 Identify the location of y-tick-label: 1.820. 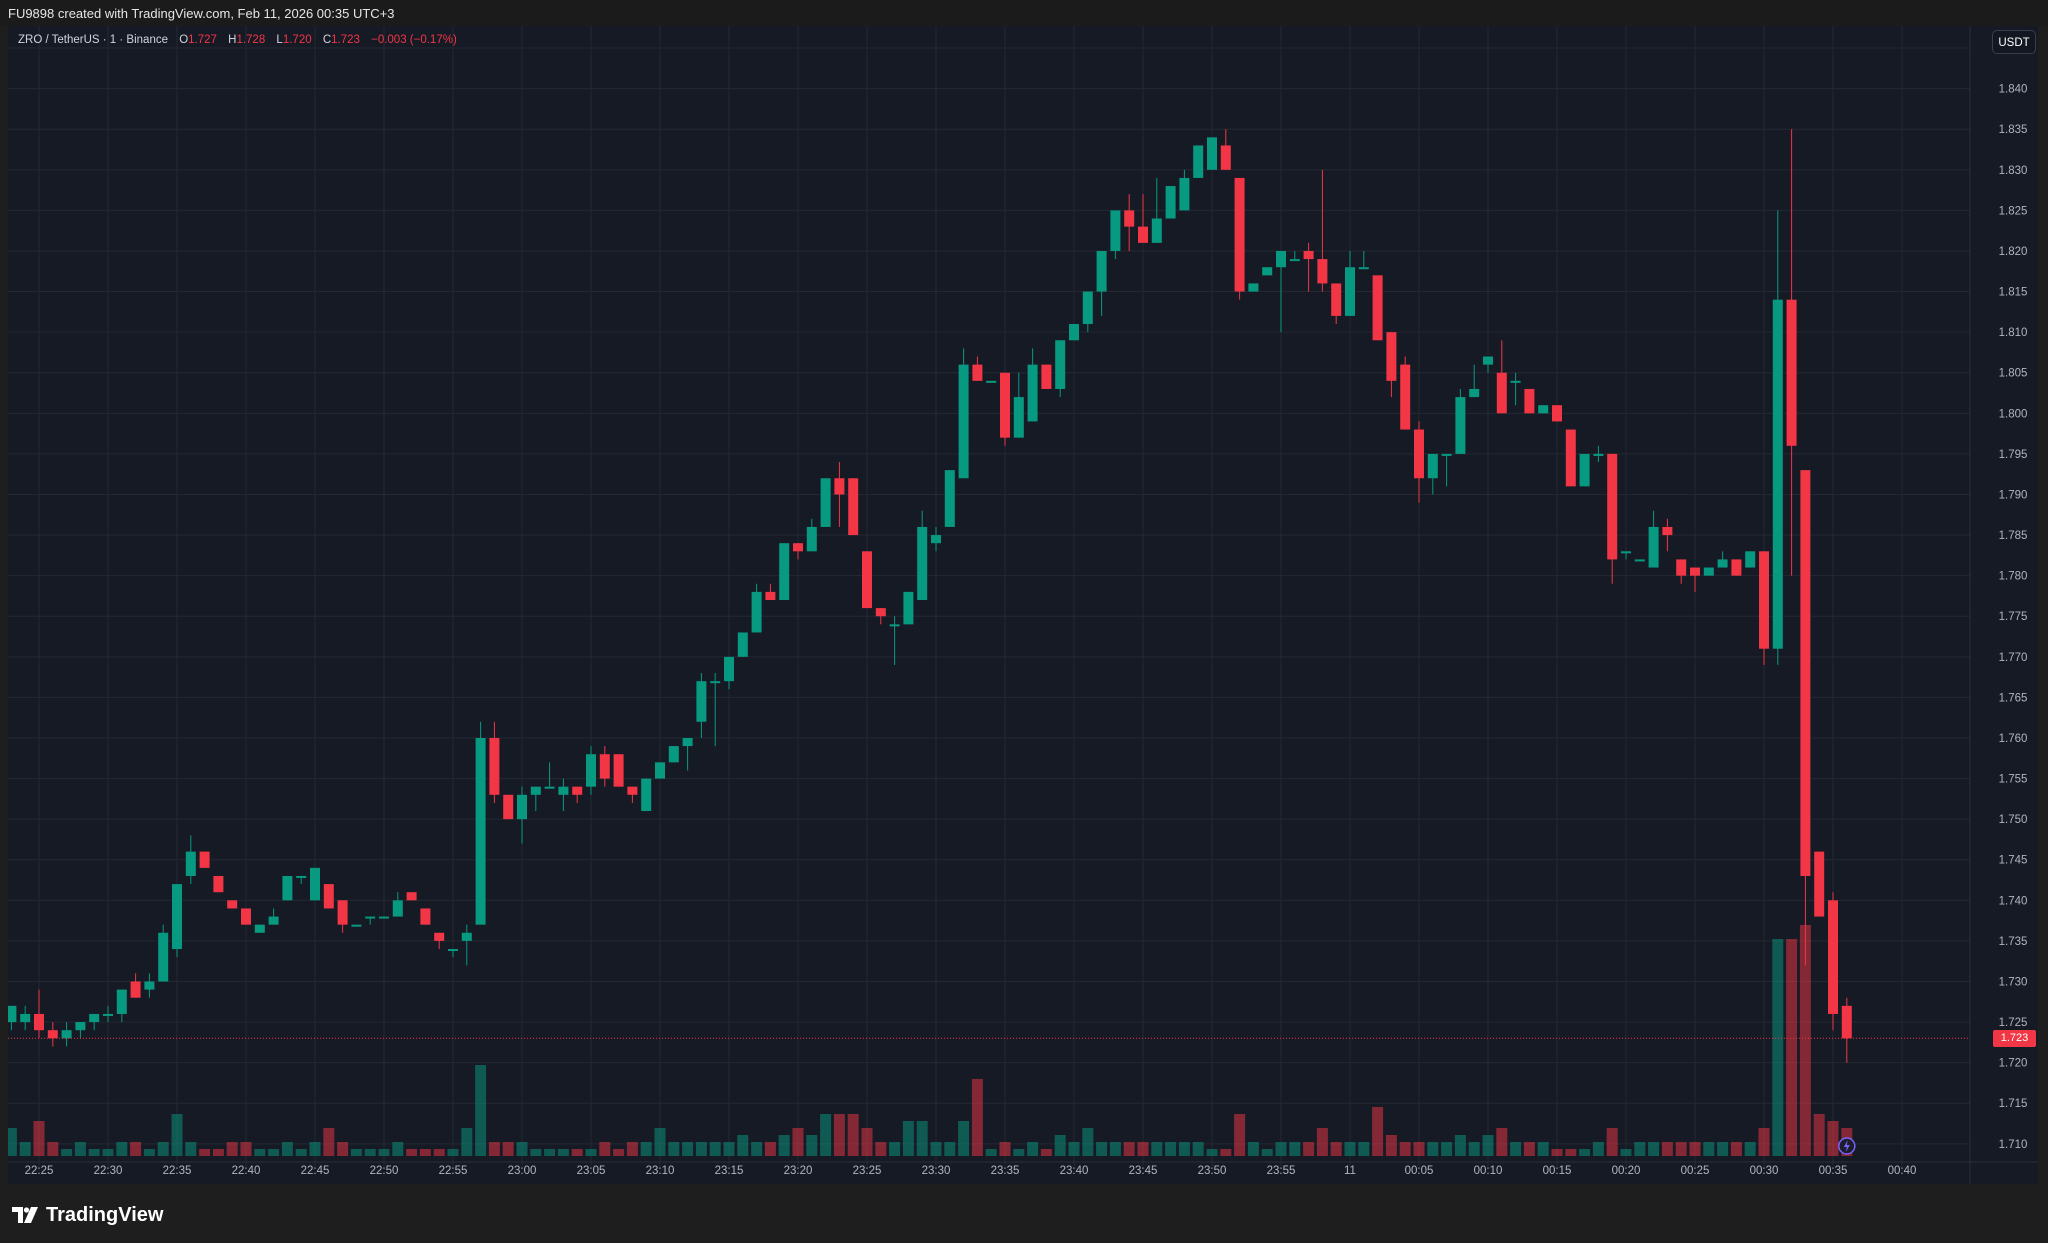
(2013, 252).